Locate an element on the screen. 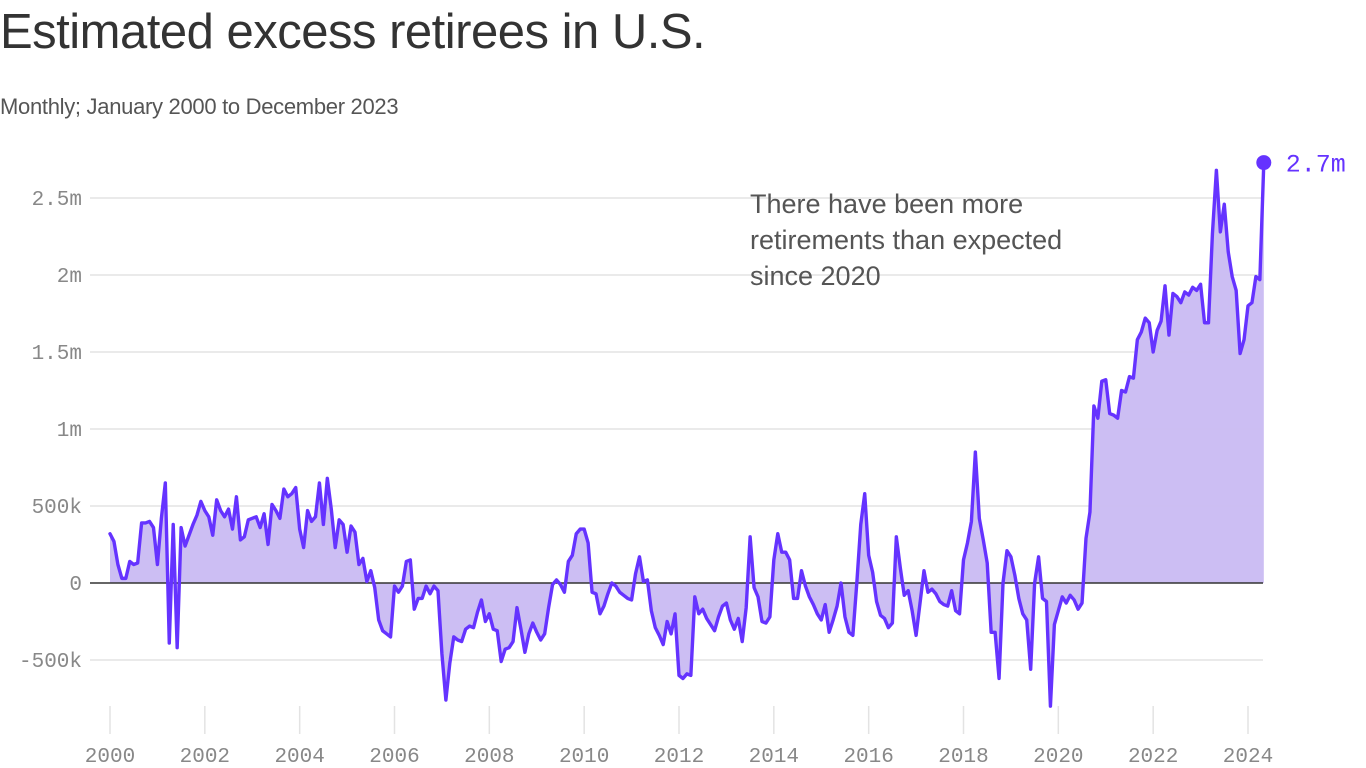  y-tick-label: 1m is located at coordinates (69, 431).